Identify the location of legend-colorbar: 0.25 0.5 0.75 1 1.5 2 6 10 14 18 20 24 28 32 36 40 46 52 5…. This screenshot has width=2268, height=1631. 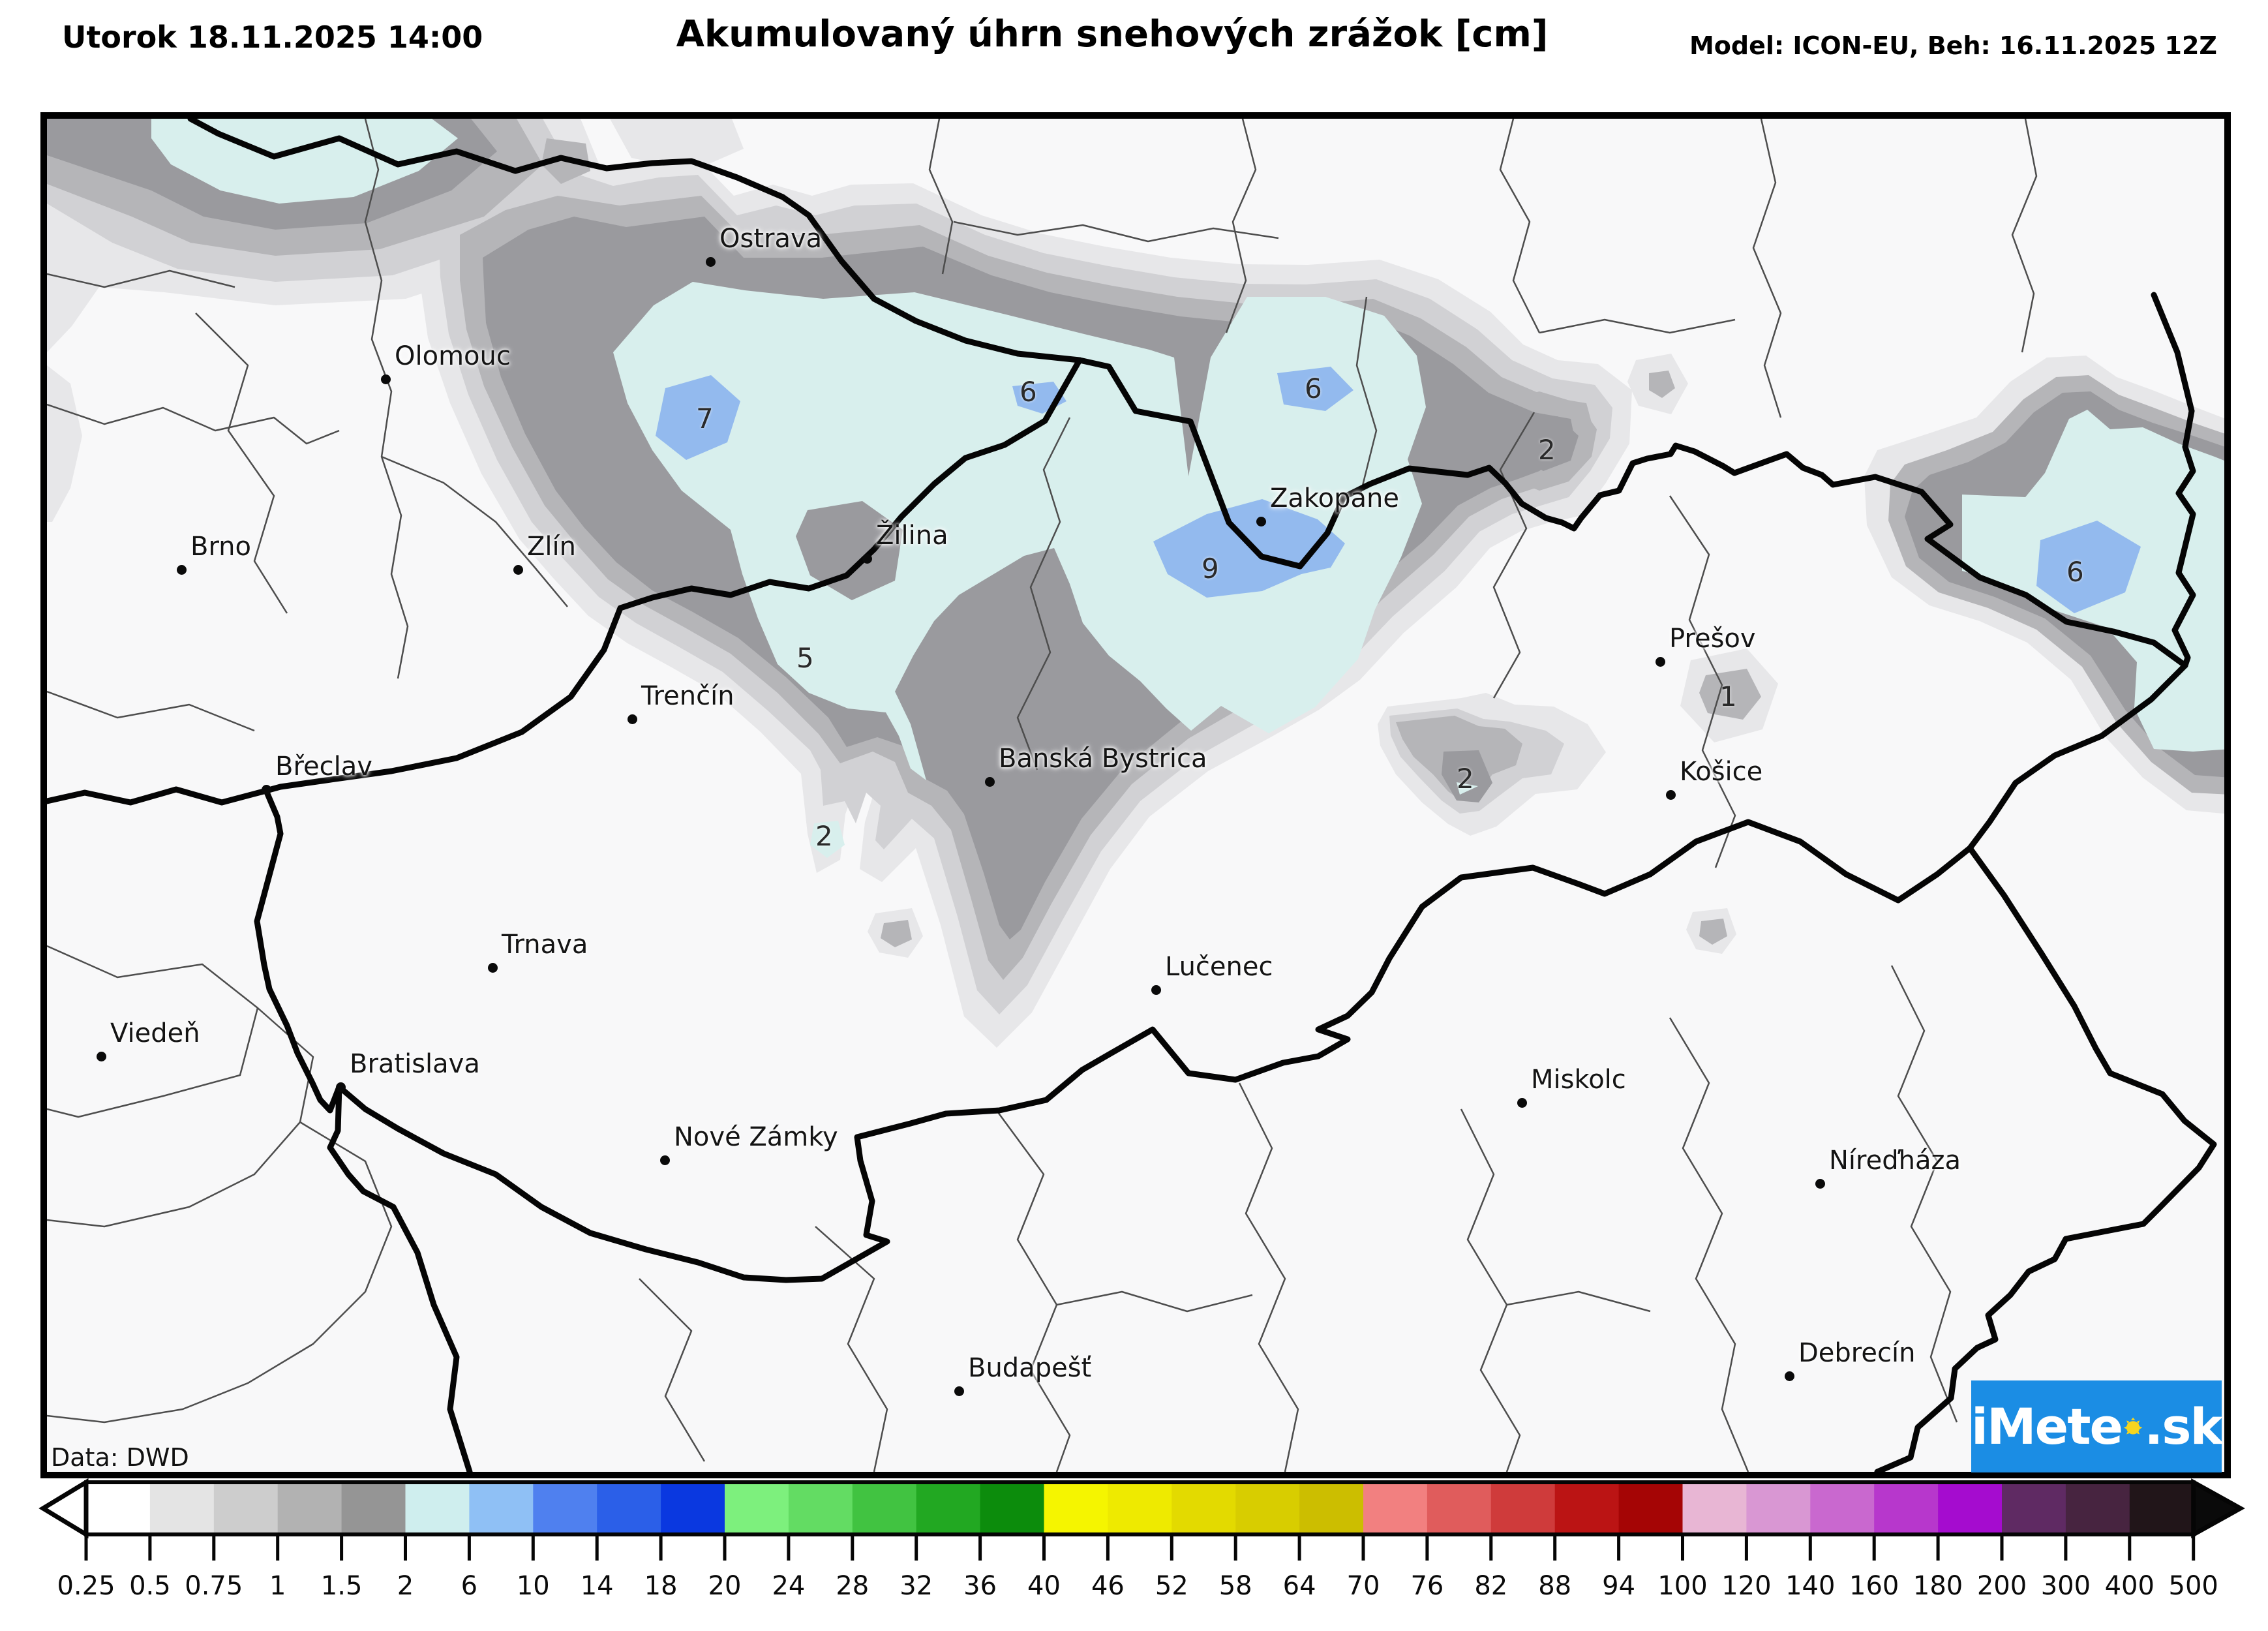
(1141, 1539).